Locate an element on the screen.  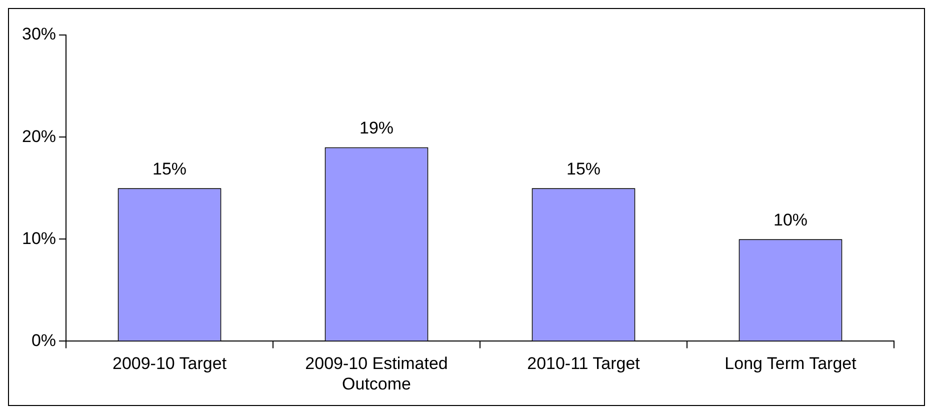
data-label: 19% is located at coordinates (377, 128).